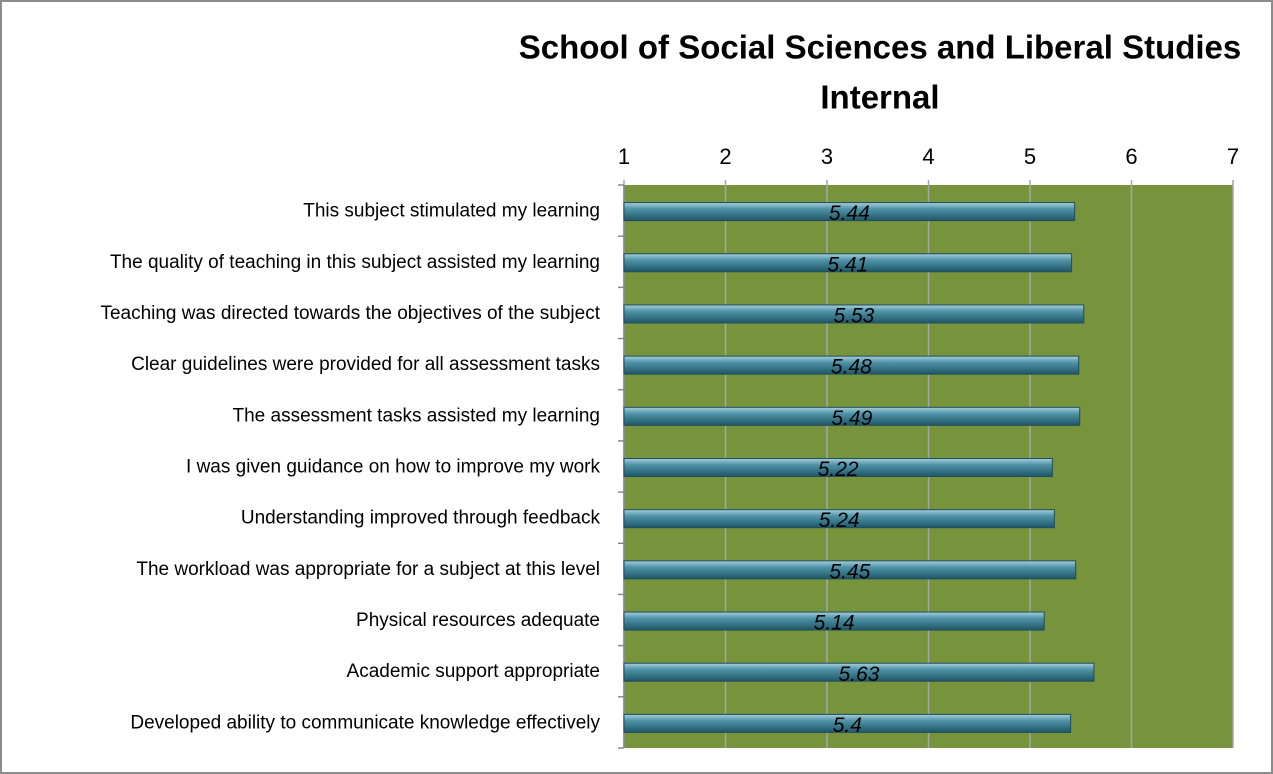  What do you see at coordinates (473, 671) in the screenshot?
I see `y-tick-label: Academic support appropriate` at bounding box center [473, 671].